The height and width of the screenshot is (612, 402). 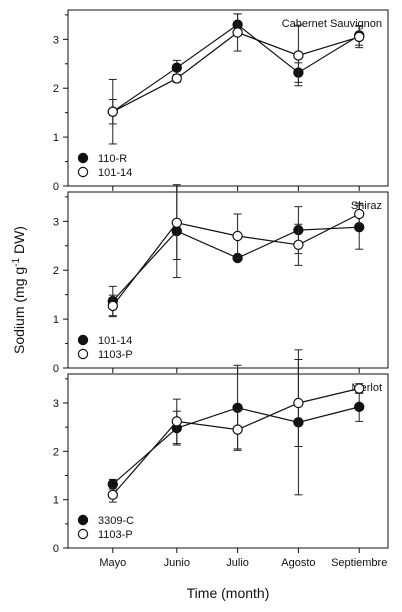 I want to click on legend: 110-R 101-14, so click(x=104, y=165).